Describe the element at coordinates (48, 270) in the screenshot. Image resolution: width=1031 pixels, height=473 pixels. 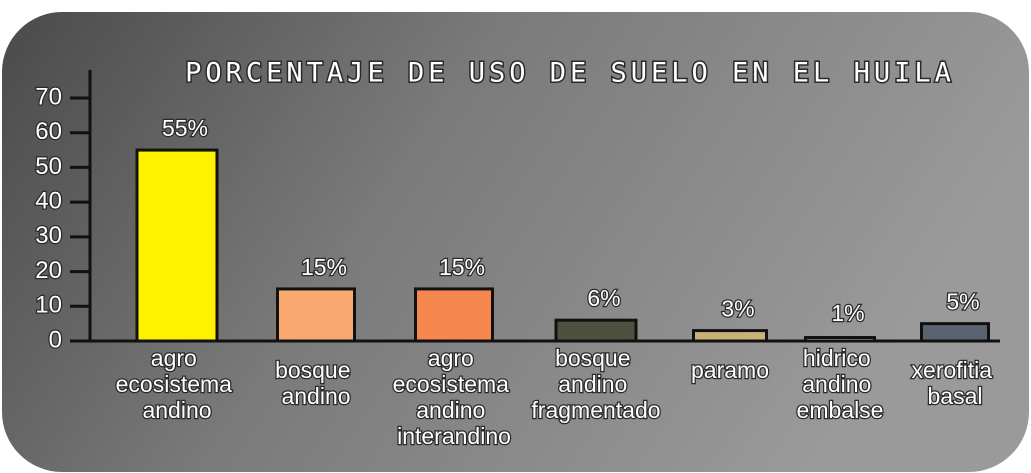
I see `y-tick-label: 20` at that location.